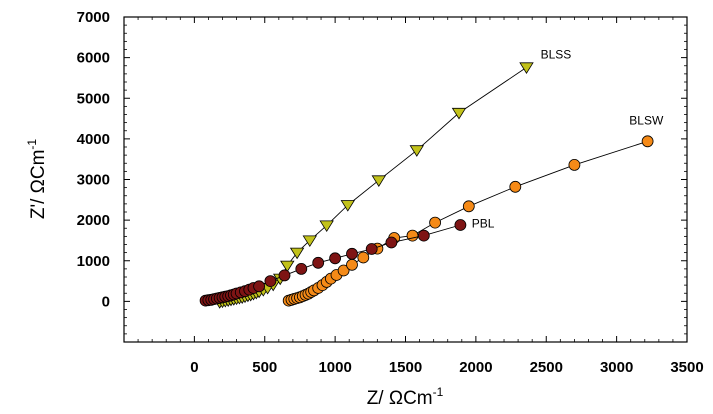 The width and height of the screenshot is (713, 414). I want to click on y-tick-label: 0, so click(106, 301).